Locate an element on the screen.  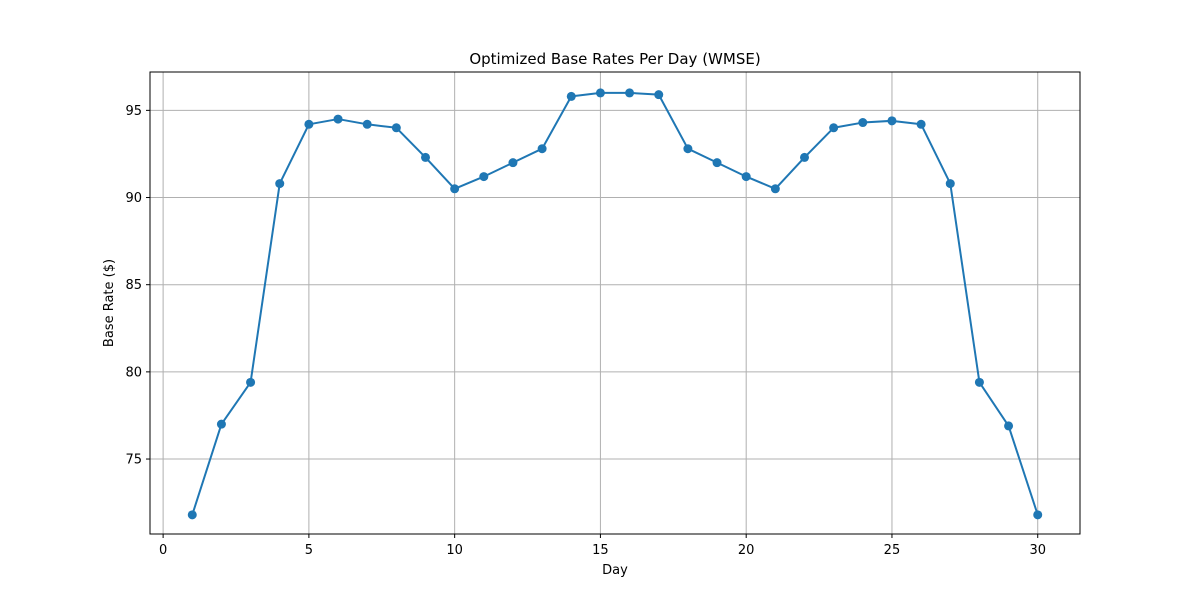
x-tick-label: 0 is located at coordinates (163, 550).